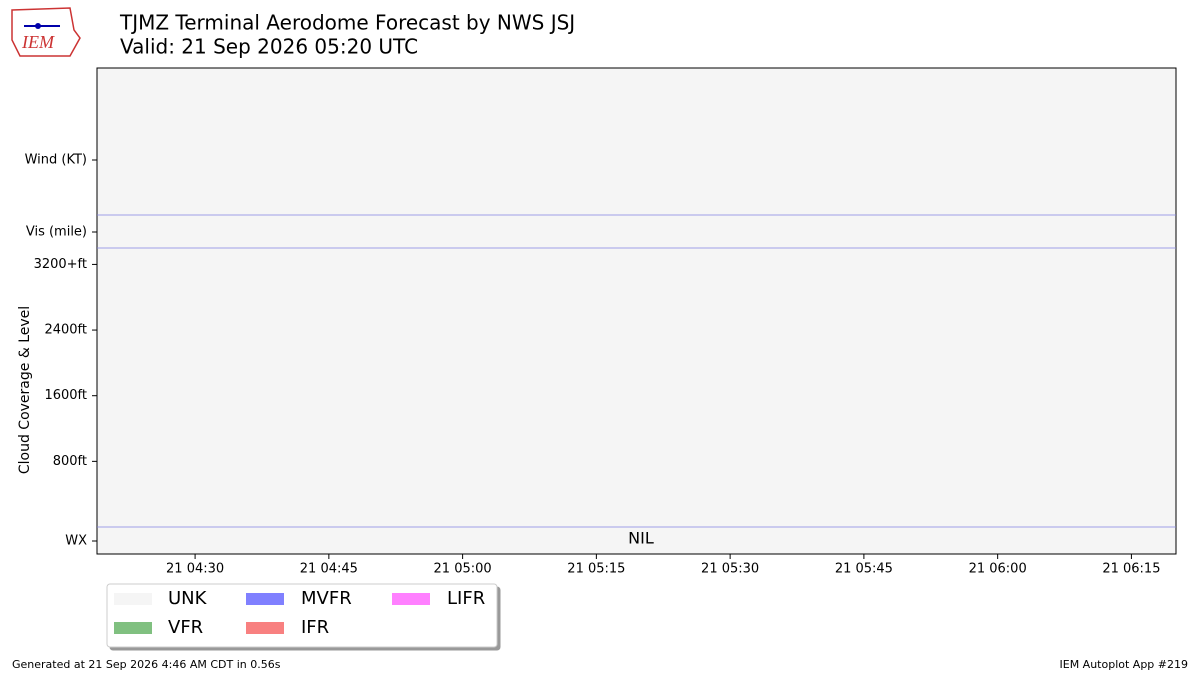 This screenshot has height=675, width=1200. I want to click on x-tick-label: 21 04:30, so click(195, 569).